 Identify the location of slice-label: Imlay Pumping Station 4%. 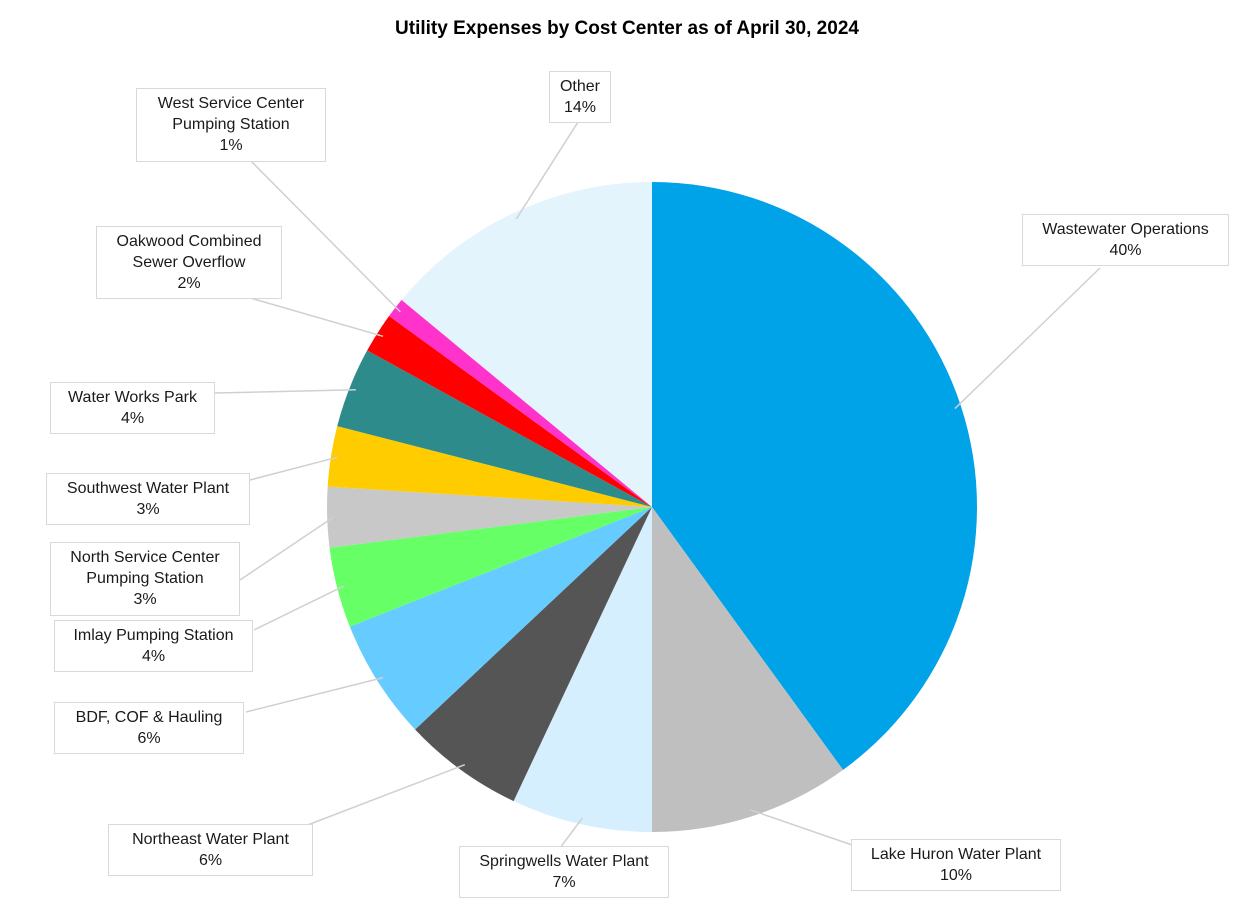
(153, 646).